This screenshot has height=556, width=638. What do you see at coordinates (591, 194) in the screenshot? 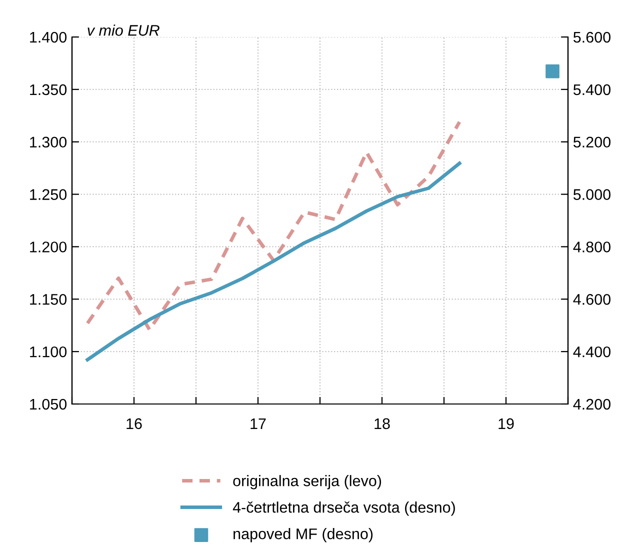
I see `y2-tick-label: 5.000` at bounding box center [591, 194].